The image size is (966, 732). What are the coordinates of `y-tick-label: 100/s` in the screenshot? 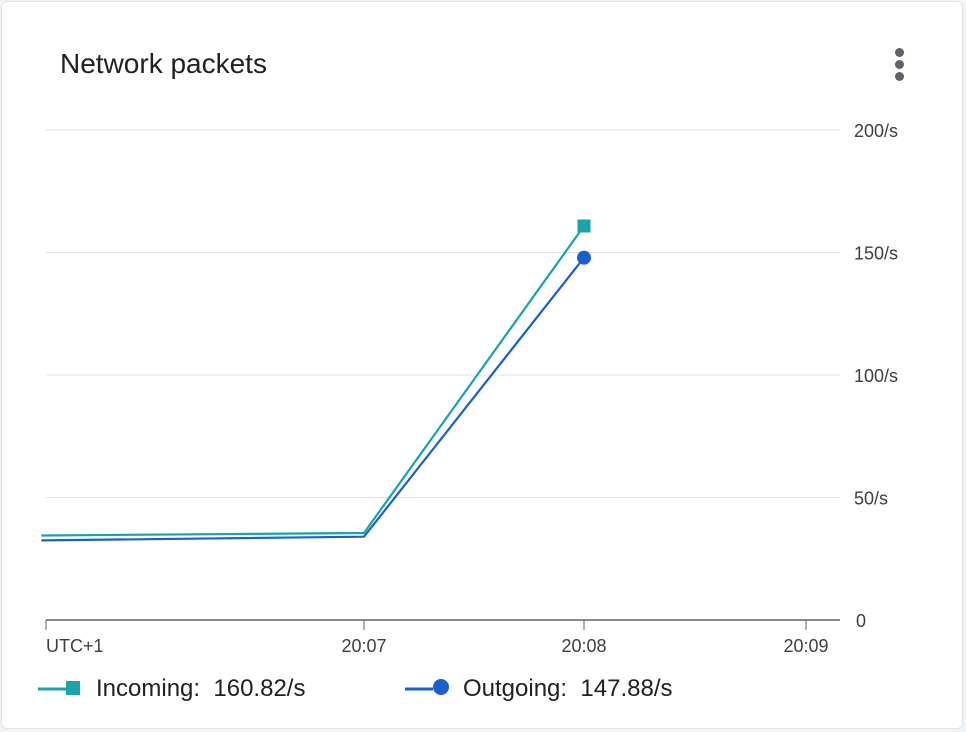 It's located at (876, 376).